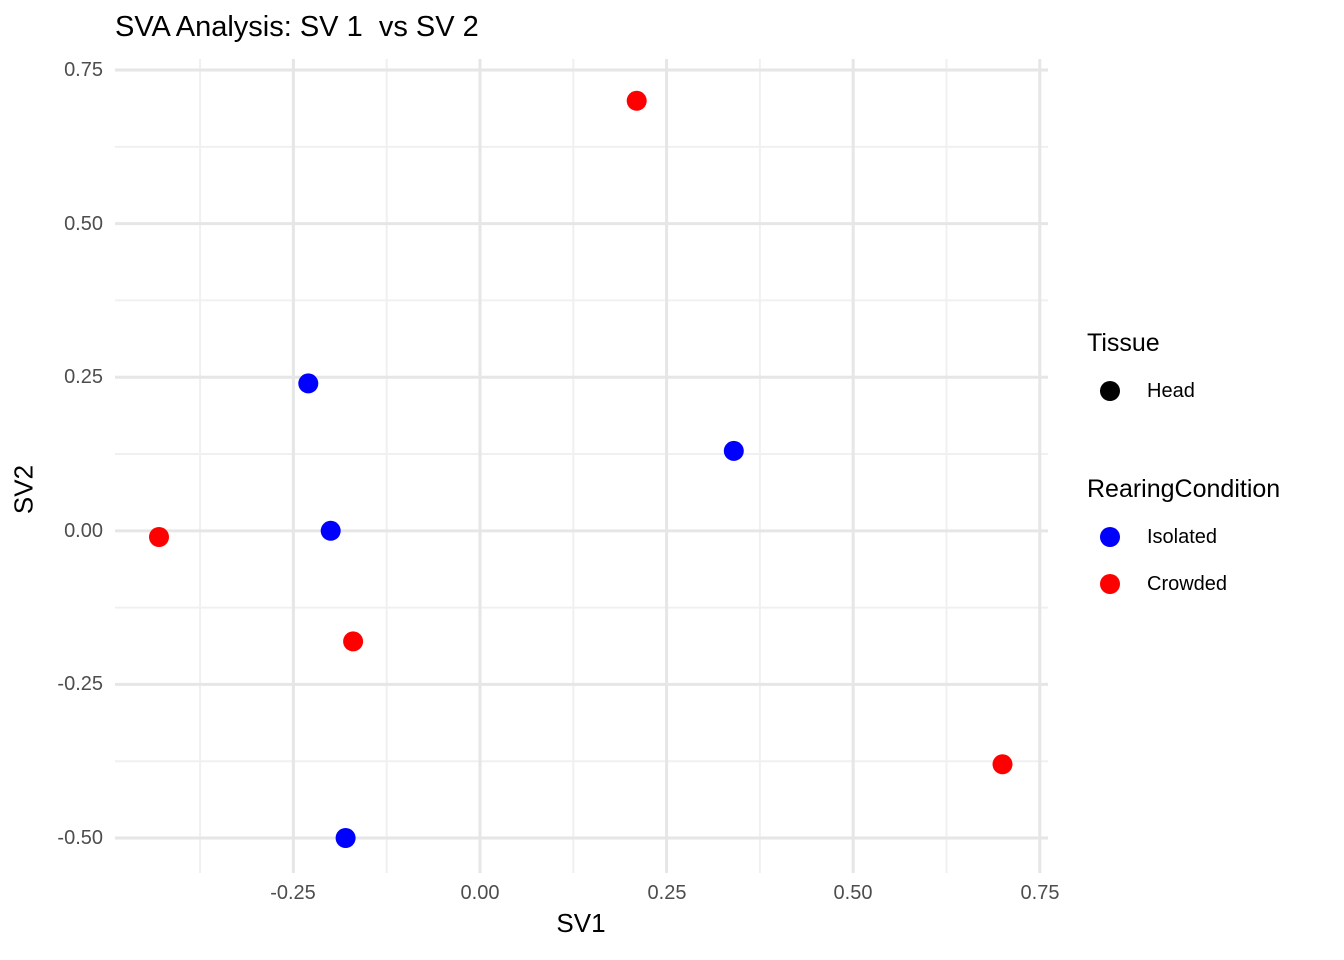 This screenshot has width=1344, height=960. Describe the element at coordinates (1110, 584) in the screenshot. I see `point-swatch-crowded` at that location.